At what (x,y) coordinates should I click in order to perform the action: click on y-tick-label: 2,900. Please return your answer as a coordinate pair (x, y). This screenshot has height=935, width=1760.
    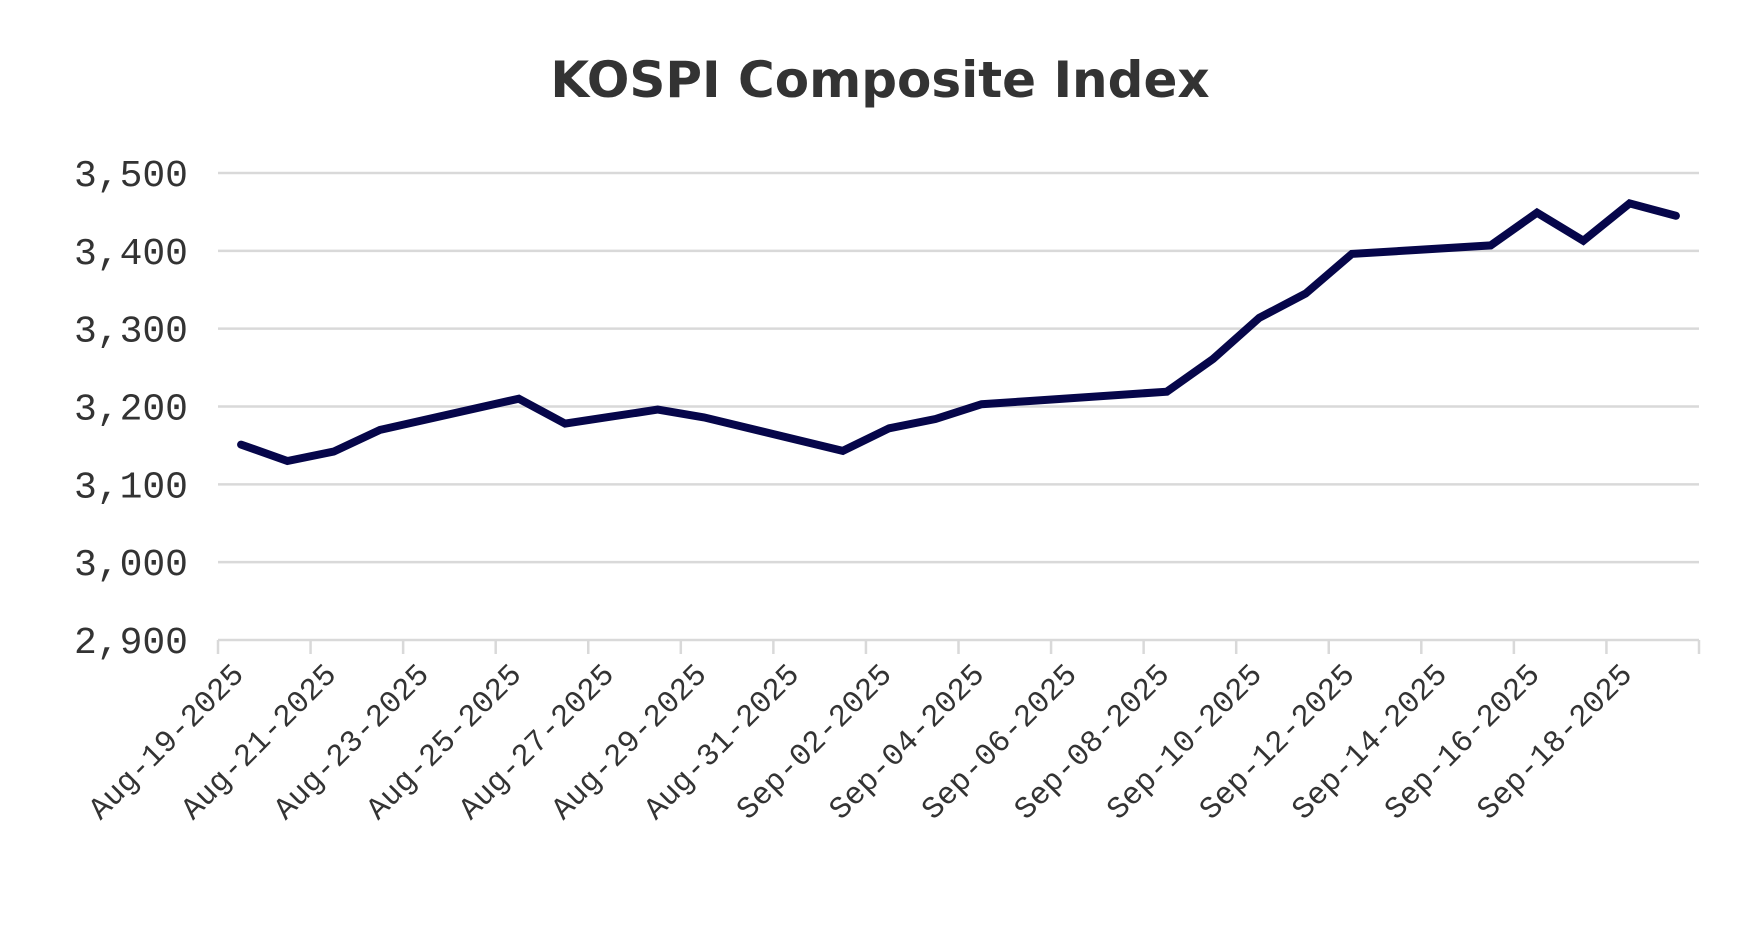
    Looking at the image, I should click on (131, 643).